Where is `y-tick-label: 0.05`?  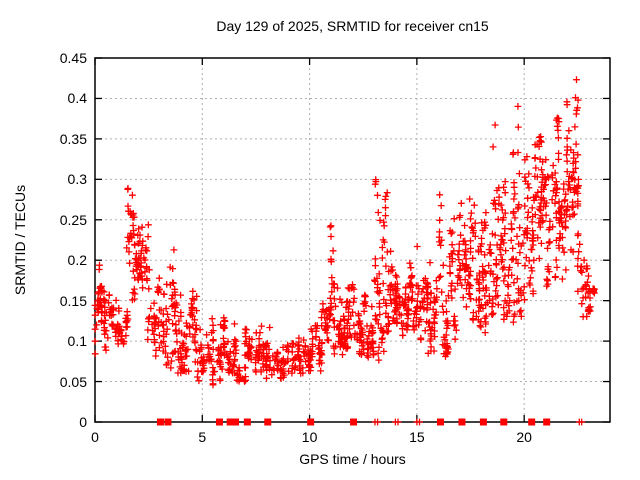 y-tick-label: 0.05 is located at coordinates (73, 381).